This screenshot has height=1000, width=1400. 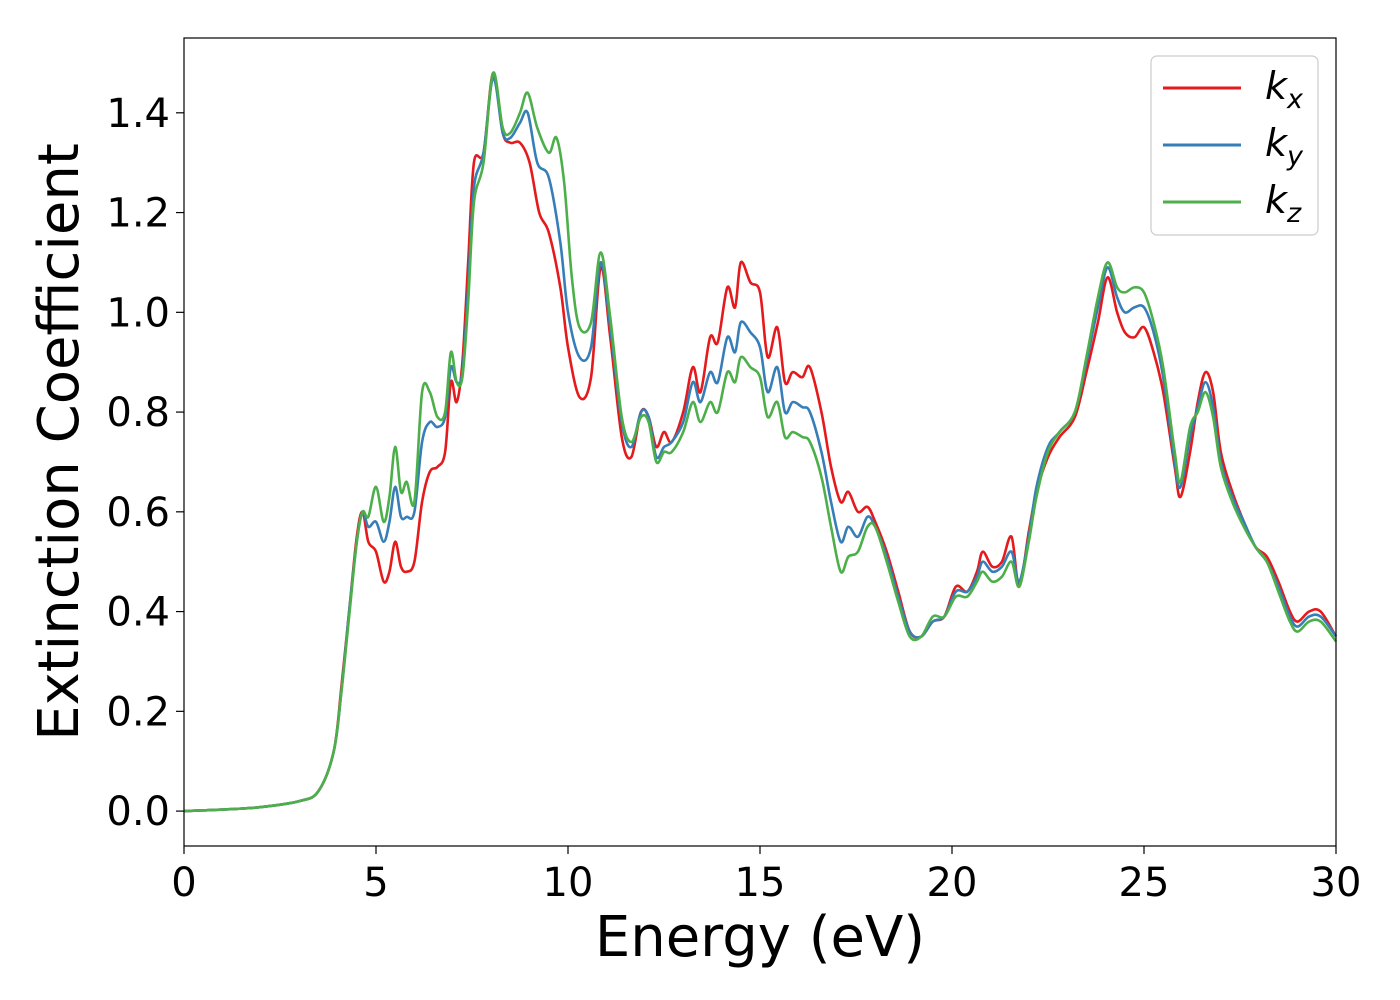 What do you see at coordinates (1336, 883) in the screenshot?
I see `x-tick-label: 30` at bounding box center [1336, 883].